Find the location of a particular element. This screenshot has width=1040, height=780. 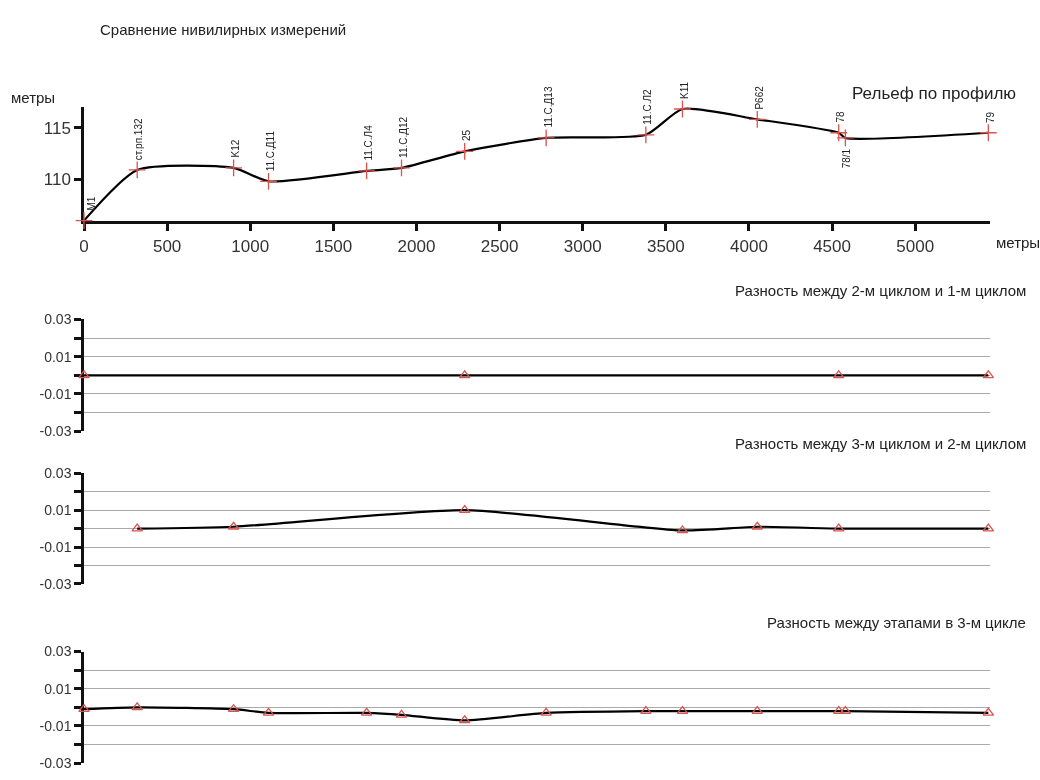

annotation: 78 is located at coordinates (840, 116).